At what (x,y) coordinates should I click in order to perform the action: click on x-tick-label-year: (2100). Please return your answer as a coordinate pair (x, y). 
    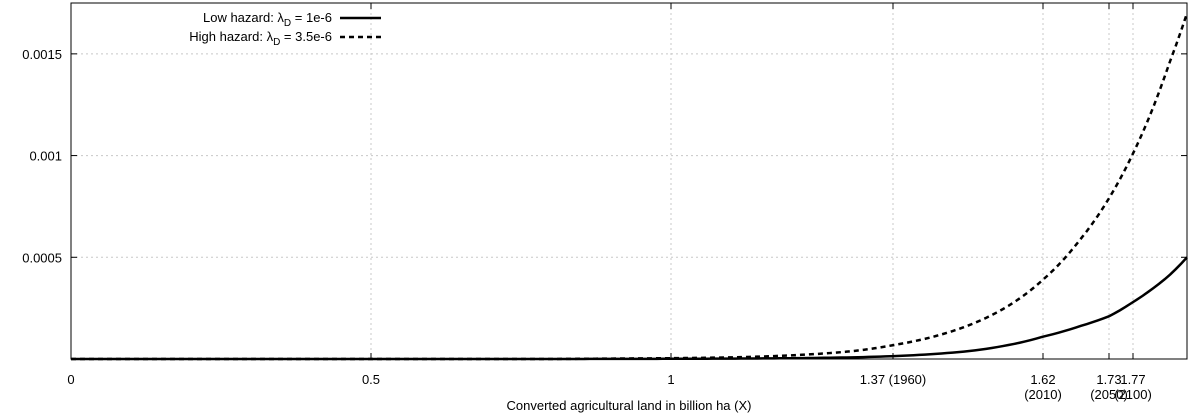
    Looking at the image, I should click on (1133, 394).